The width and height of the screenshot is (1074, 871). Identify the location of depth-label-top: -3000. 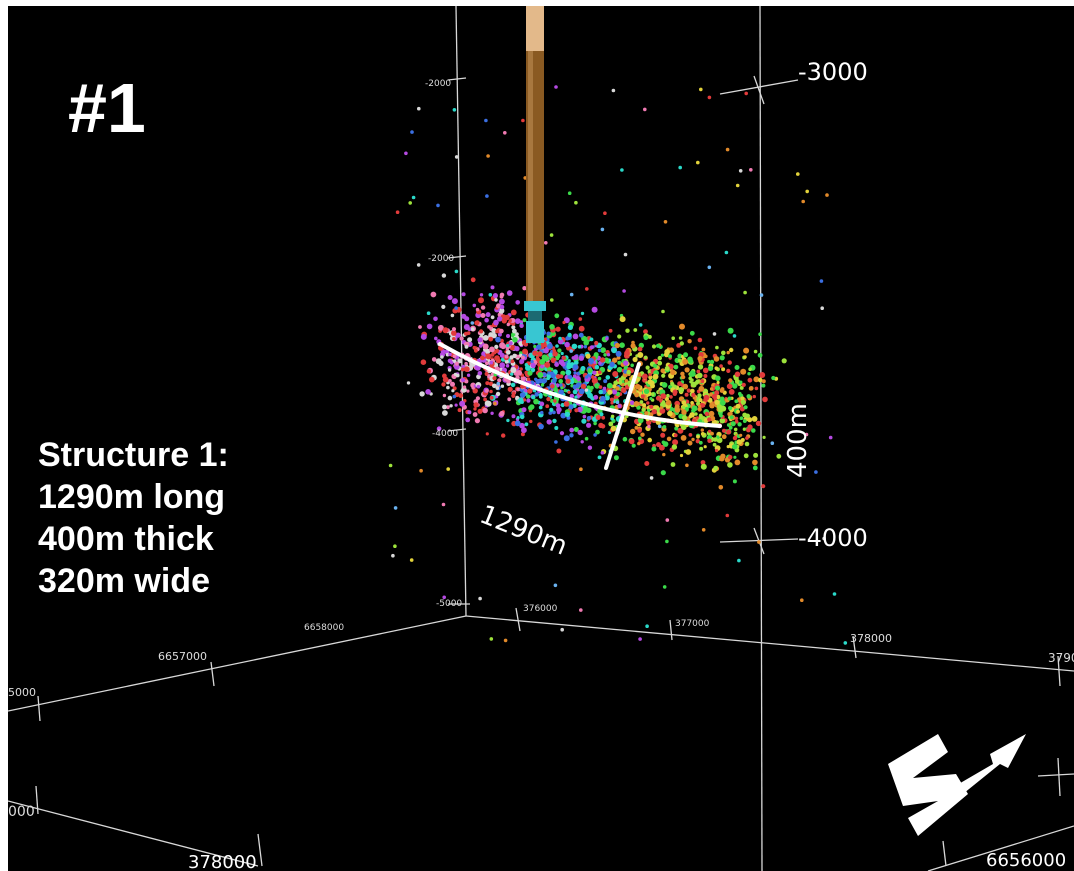
(833, 72).